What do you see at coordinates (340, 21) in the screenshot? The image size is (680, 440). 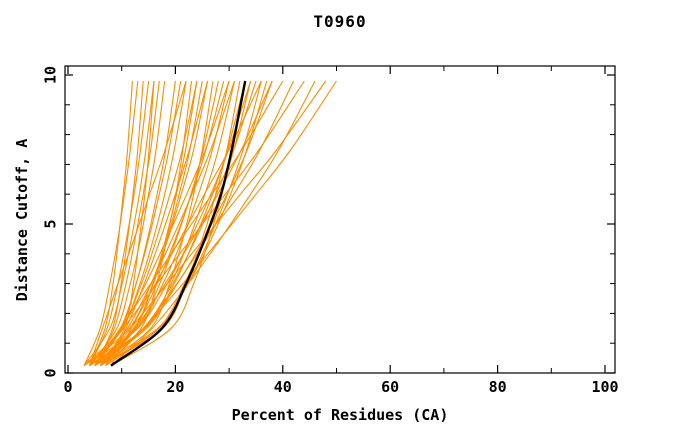 I see `chart-title: T0960` at bounding box center [340, 21].